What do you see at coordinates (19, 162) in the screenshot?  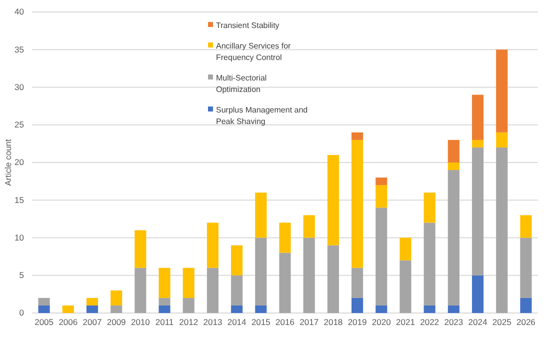 I see `y-tick-label: 20` at bounding box center [19, 162].